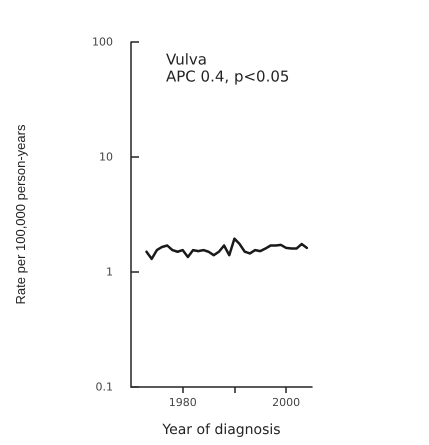 This screenshot has width=429, height=445. What do you see at coordinates (104, 387) in the screenshot?
I see `y-tick-label: 0.1` at bounding box center [104, 387].